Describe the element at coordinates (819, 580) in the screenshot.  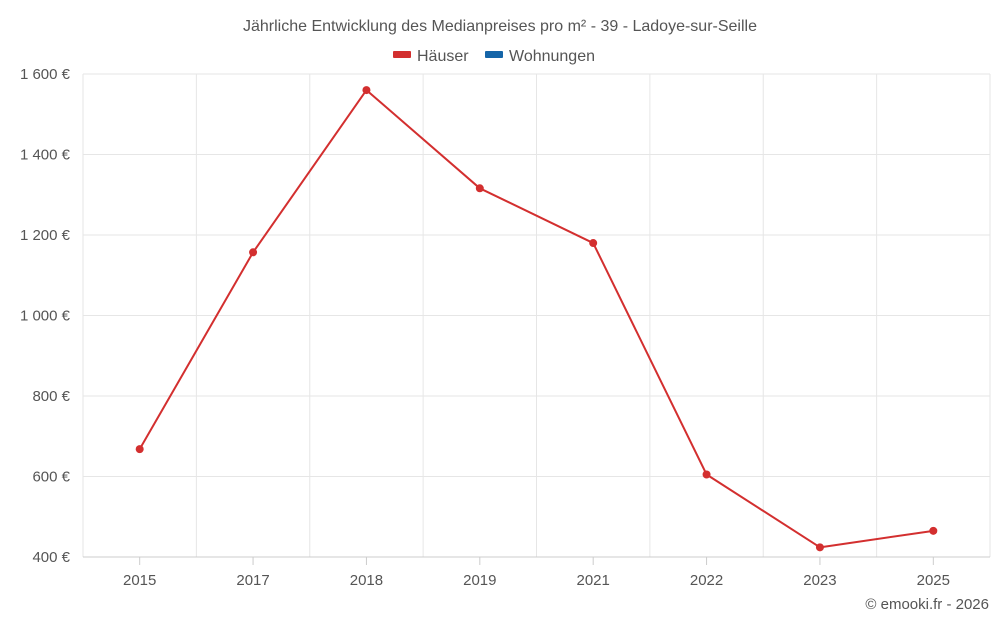
I see `x-tick-label: 2023` at that location.